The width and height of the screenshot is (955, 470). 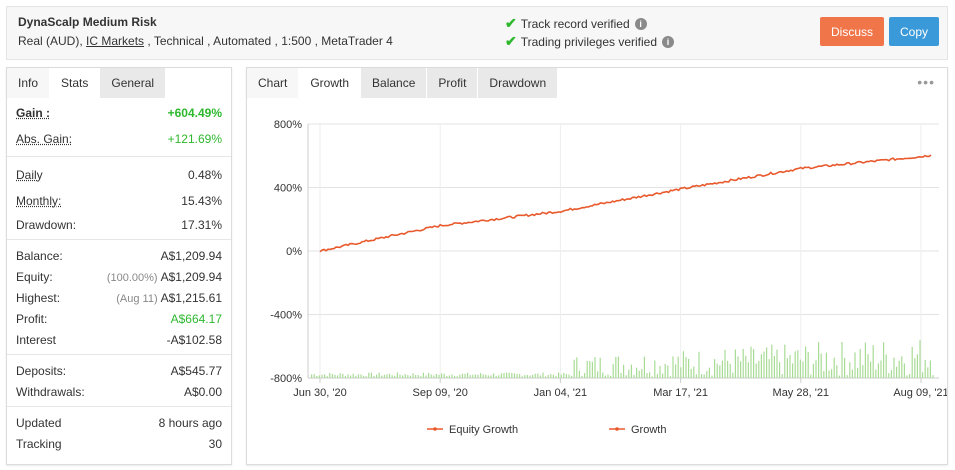 I want to click on copy-button: Copy, so click(x=914, y=31).